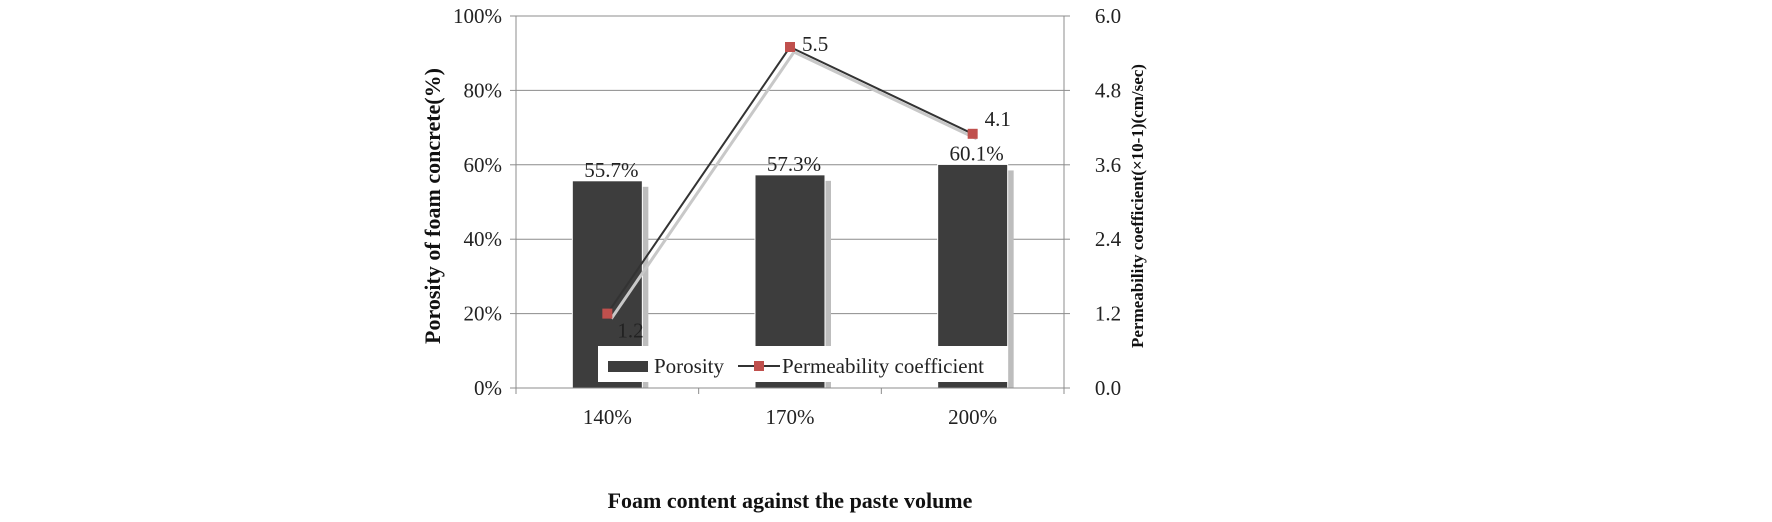 The height and width of the screenshot is (522, 1772). Describe the element at coordinates (1137, 206) in the screenshot. I see `y2-axis-title: Permeability coefficient(×10-1)(cm/sec)` at that location.